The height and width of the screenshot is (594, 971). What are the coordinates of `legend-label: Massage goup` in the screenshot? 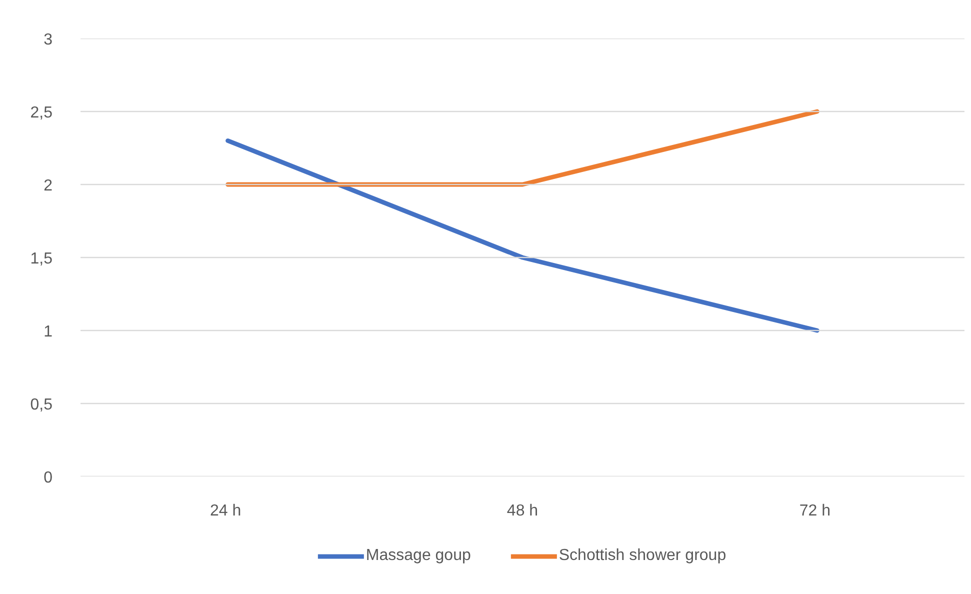 It's located at (418, 556).